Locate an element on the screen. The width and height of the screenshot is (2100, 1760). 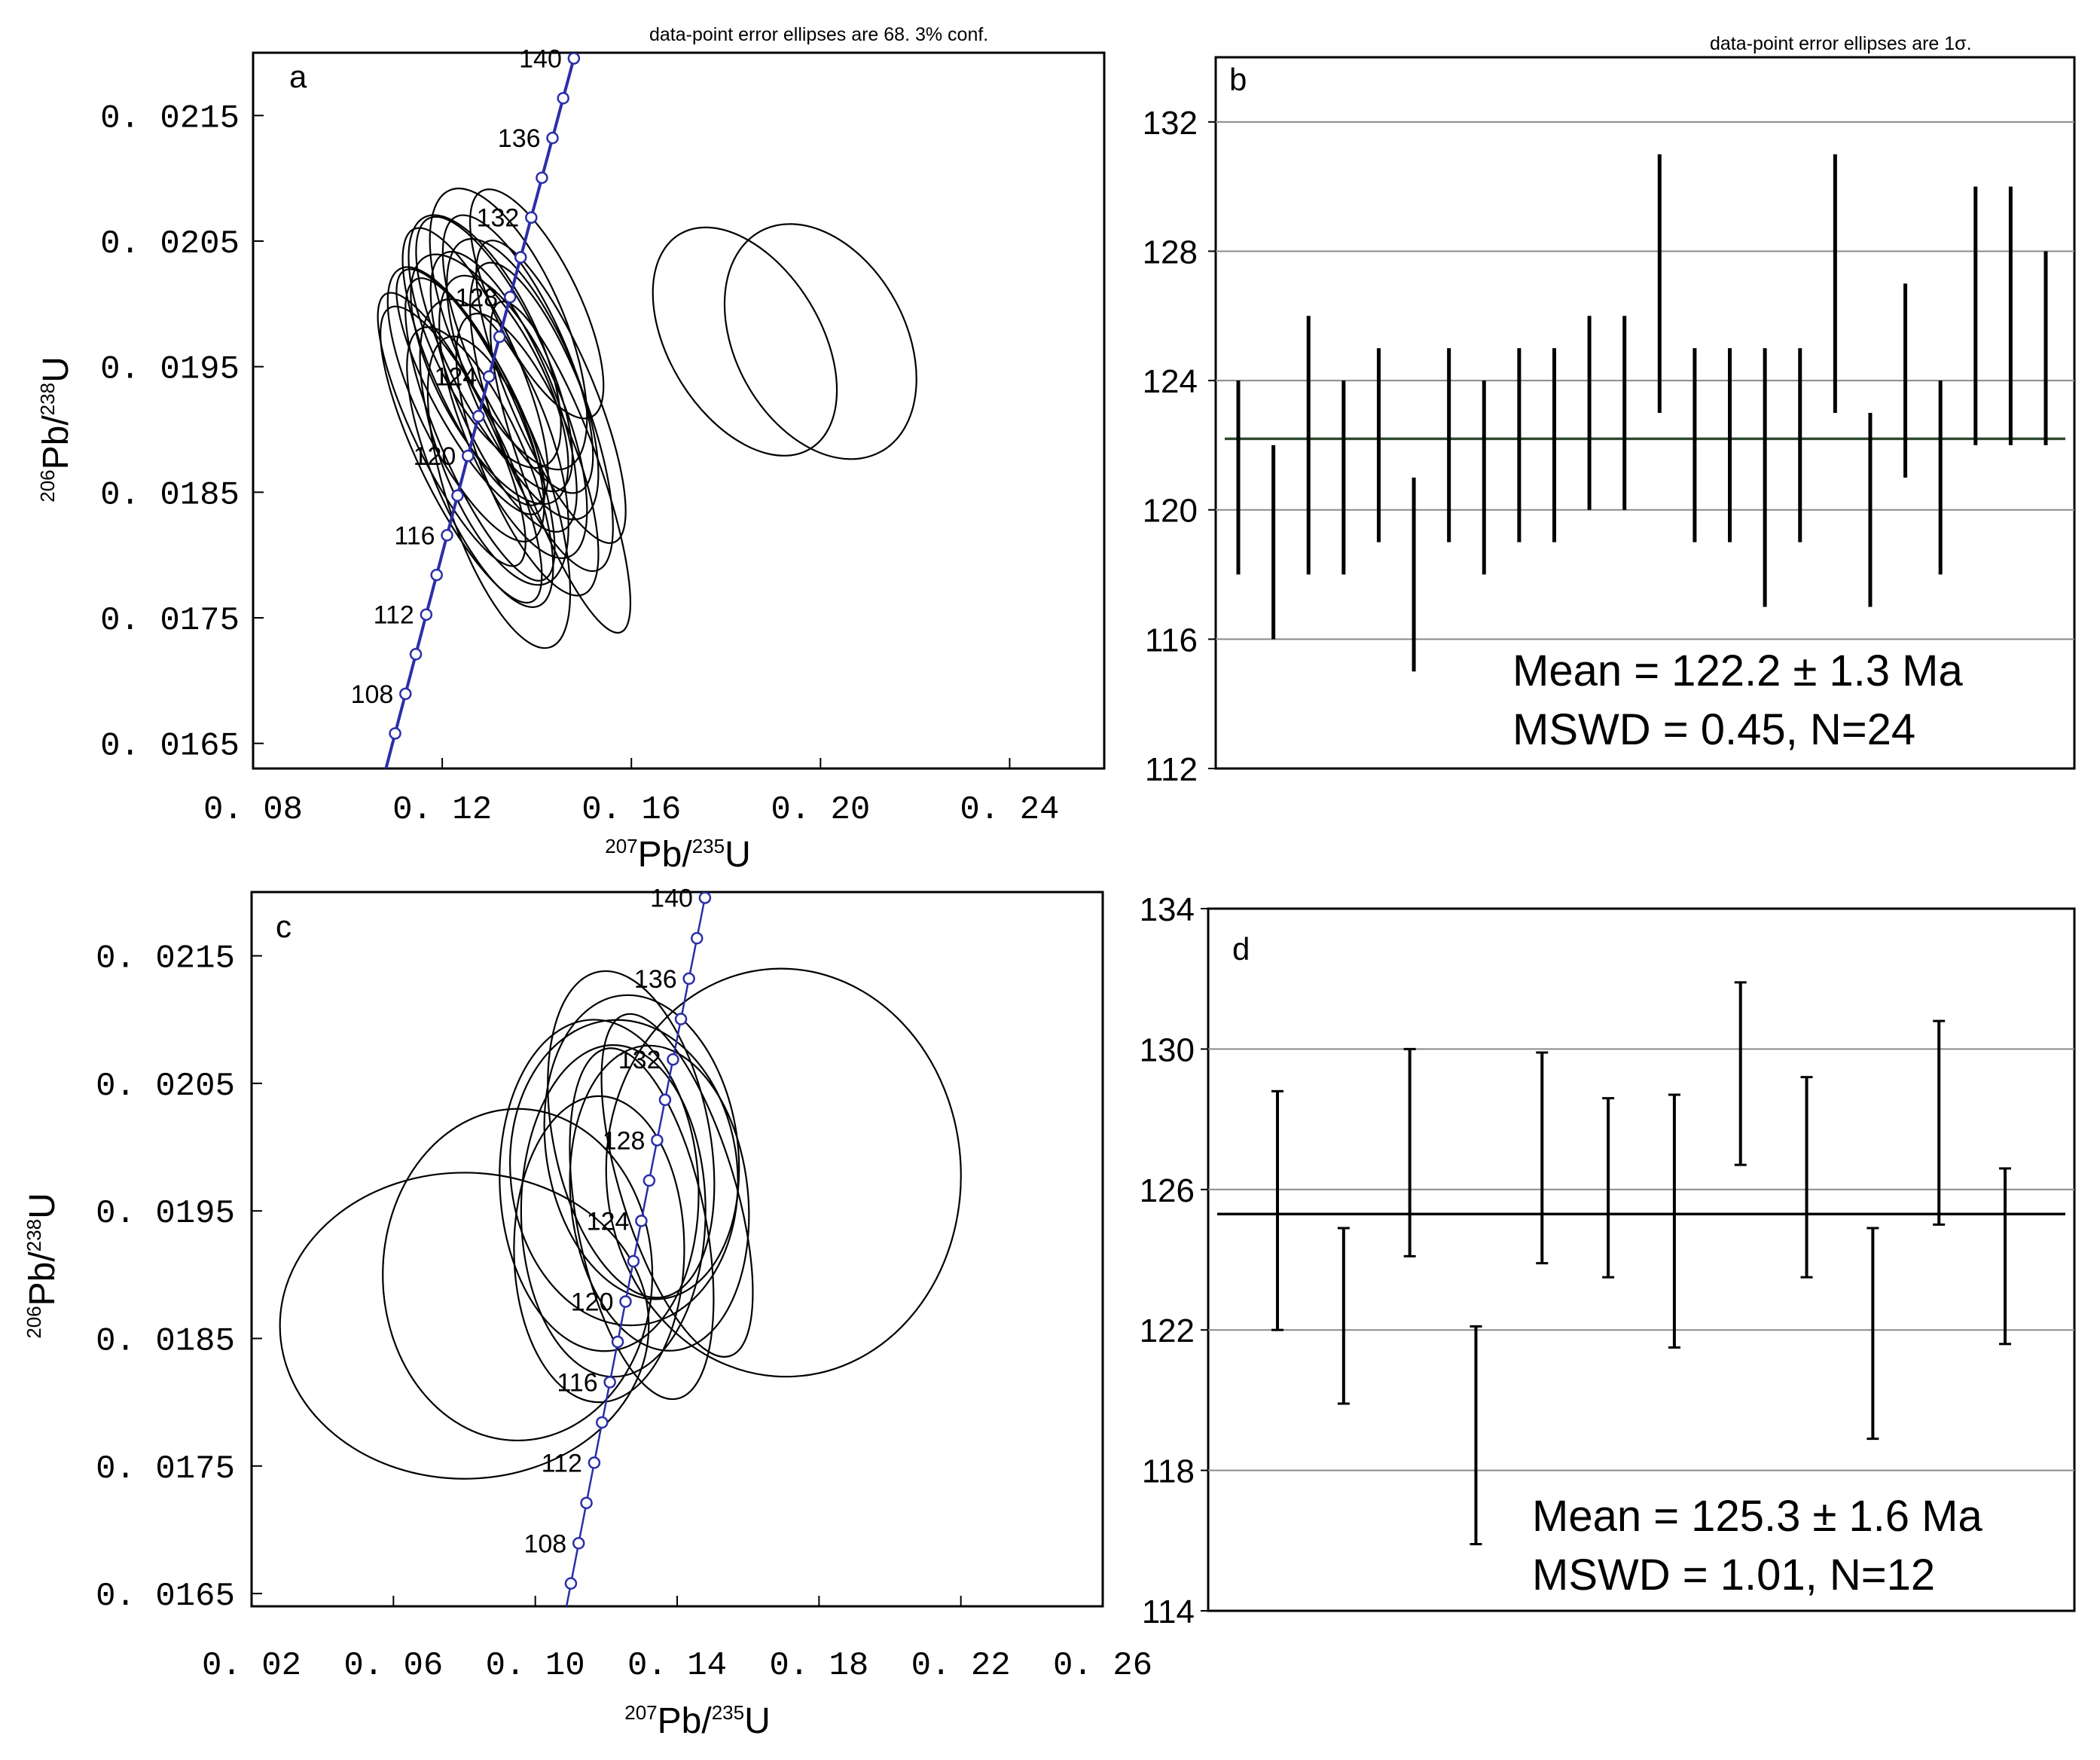
panel-b-plot-area is located at coordinates (1645, 396).